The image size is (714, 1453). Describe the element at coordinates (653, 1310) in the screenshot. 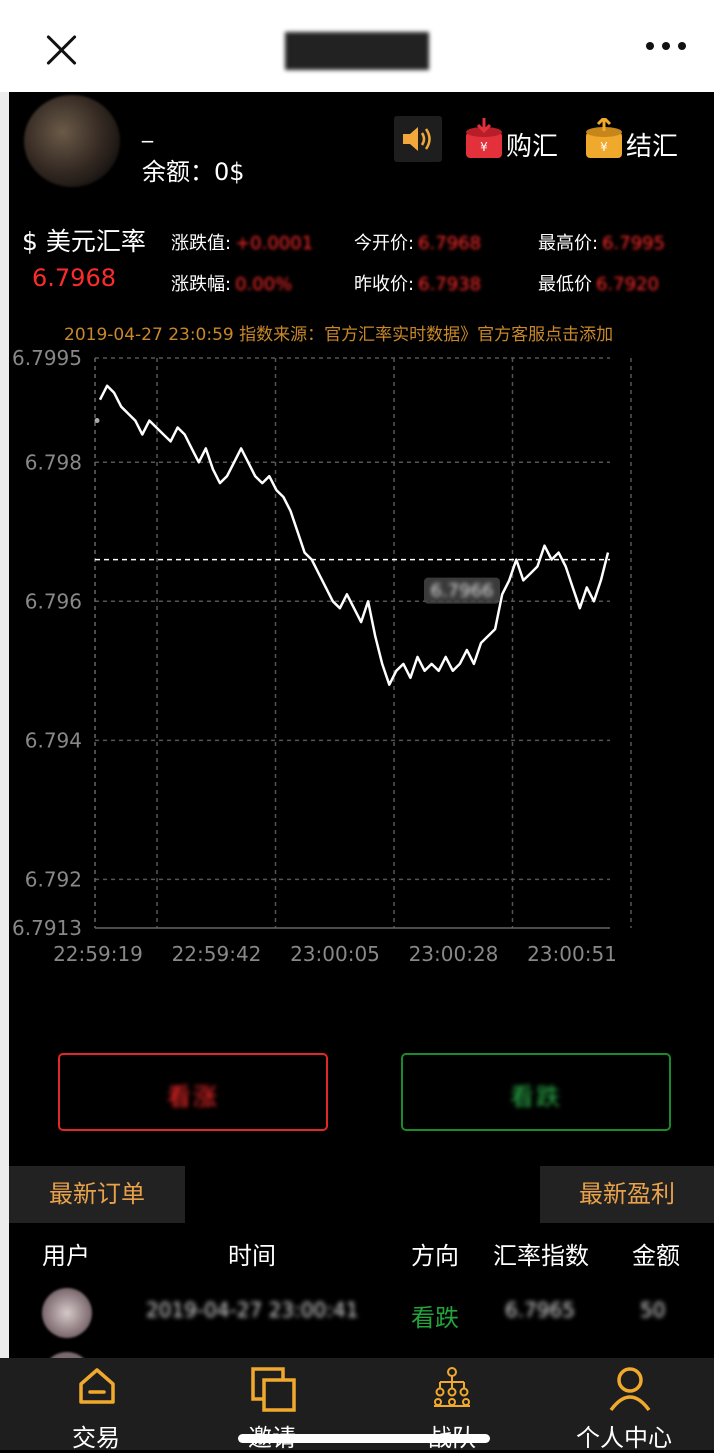

I see `order-amount: 50` at that location.